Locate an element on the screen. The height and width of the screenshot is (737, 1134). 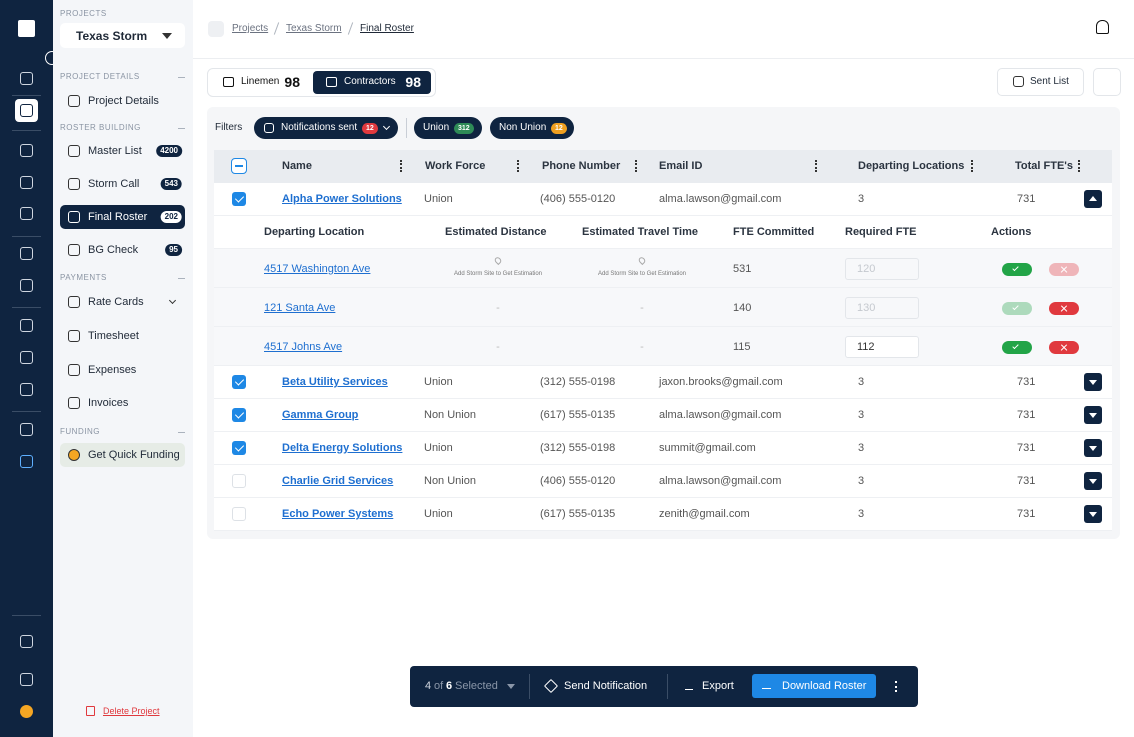
bell is located at coordinates (1102, 27).